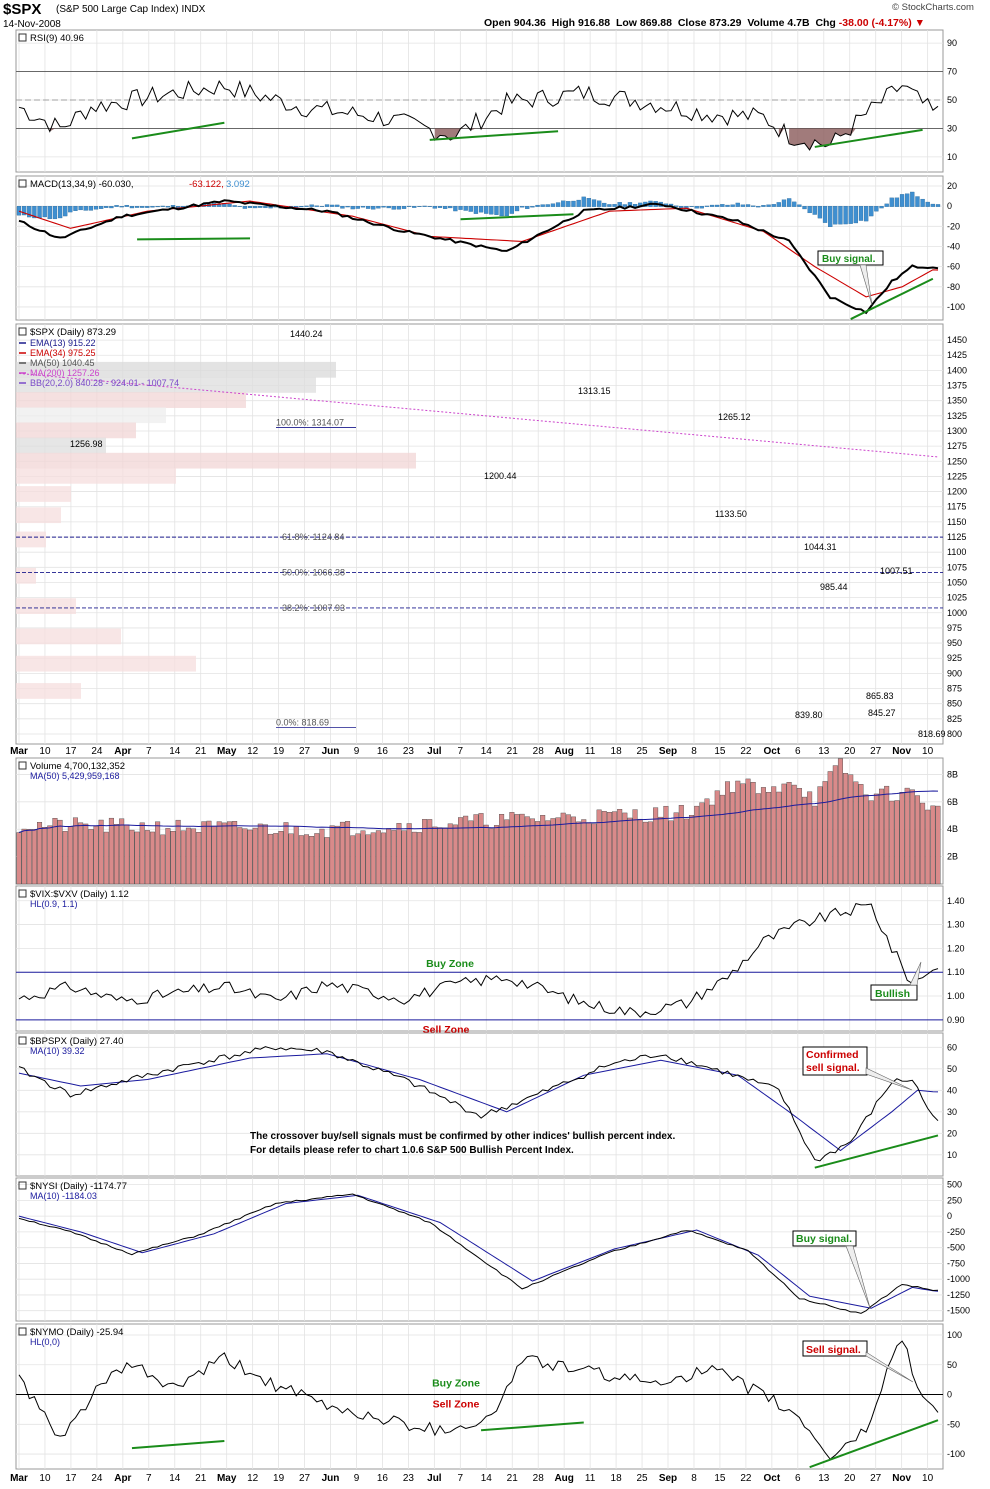 The image size is (990, 1489). I want to click on vix-callout-pointer, so click(915, 973).